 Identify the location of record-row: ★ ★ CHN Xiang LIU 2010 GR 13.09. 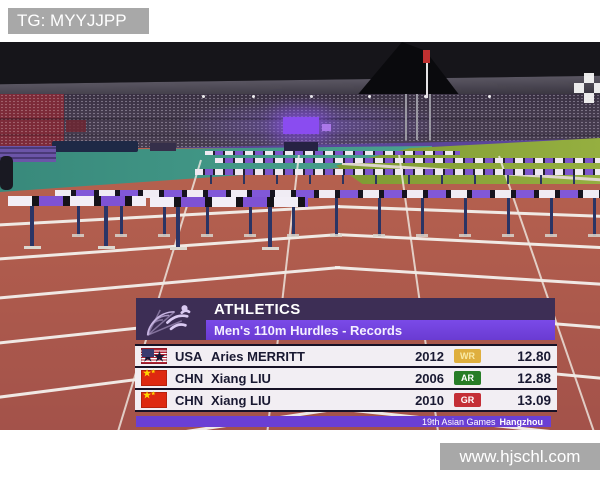
(346, 400).